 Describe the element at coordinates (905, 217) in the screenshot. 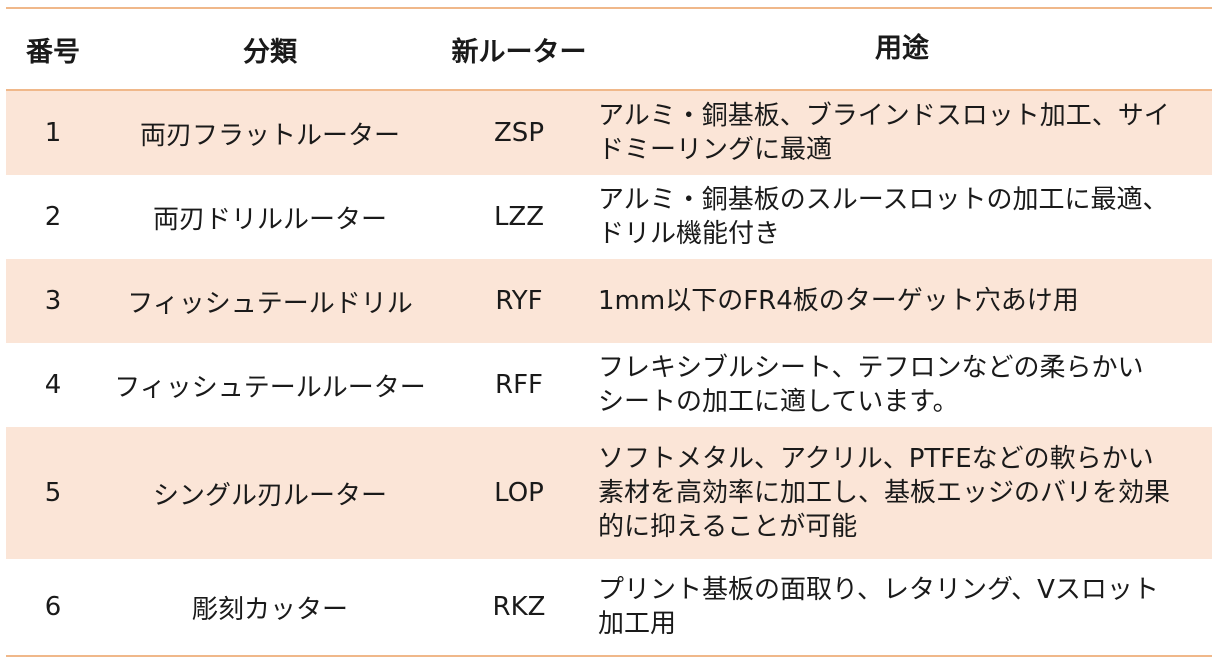

I see `row-usage: アルミ・銅基板のスルースロットの加工に最適、 ドリル機能付き` at that location.